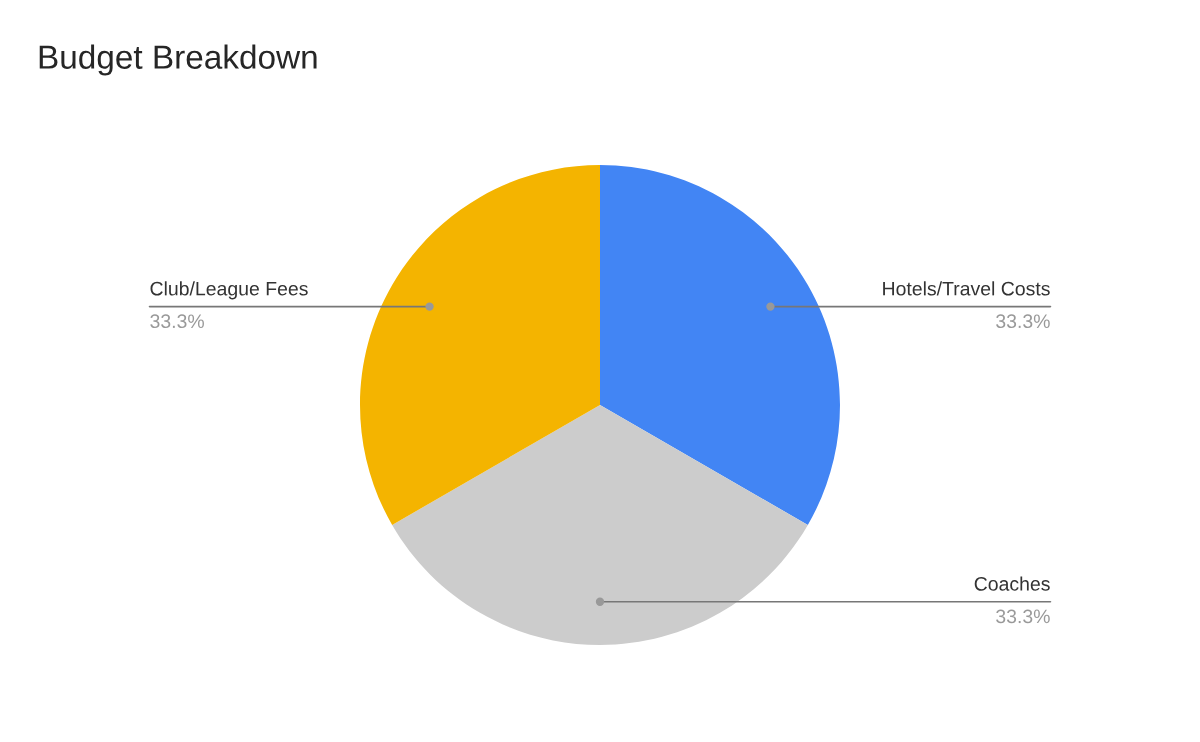 The width and height of the screenshot is (1200, 742). What do you see at coordinates (178, 60) in the screenshot?
I see `chart-title: Budget Breakdown` at bounding box center [178, 60].